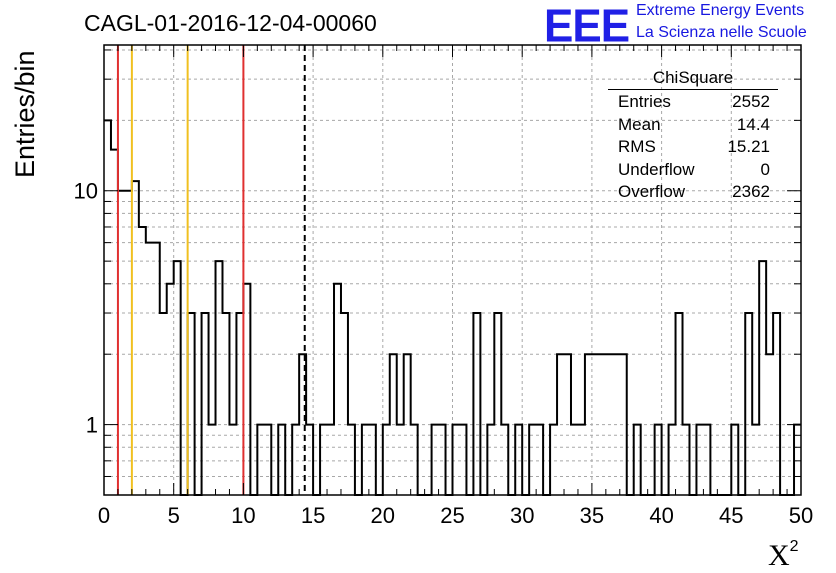 Image resolution: width=836 pixels, height=573 pixels. I want to click on y-tick-label: 10, so click(86, 191).